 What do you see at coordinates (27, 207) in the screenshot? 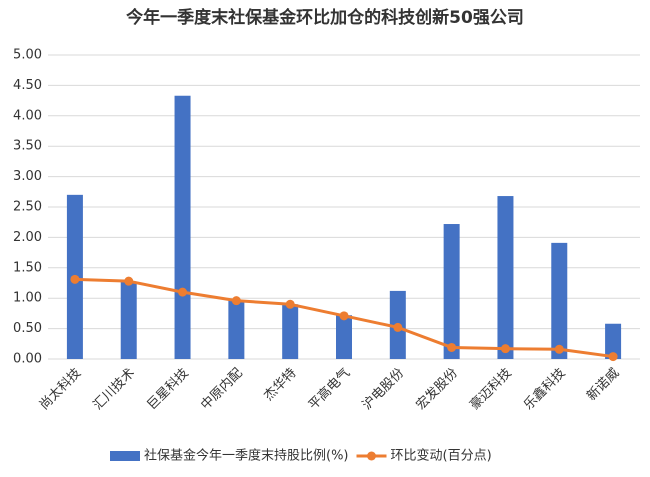
I see `y-tick-label: 2.50` at bounding box center [27, 207].